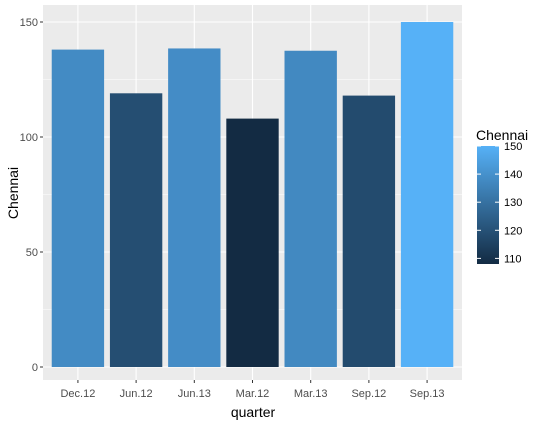 The image size is (543, 425). Describe the element at coordinates (78, 208) in the screenshot. I see `bar-Dec.12` at that location.